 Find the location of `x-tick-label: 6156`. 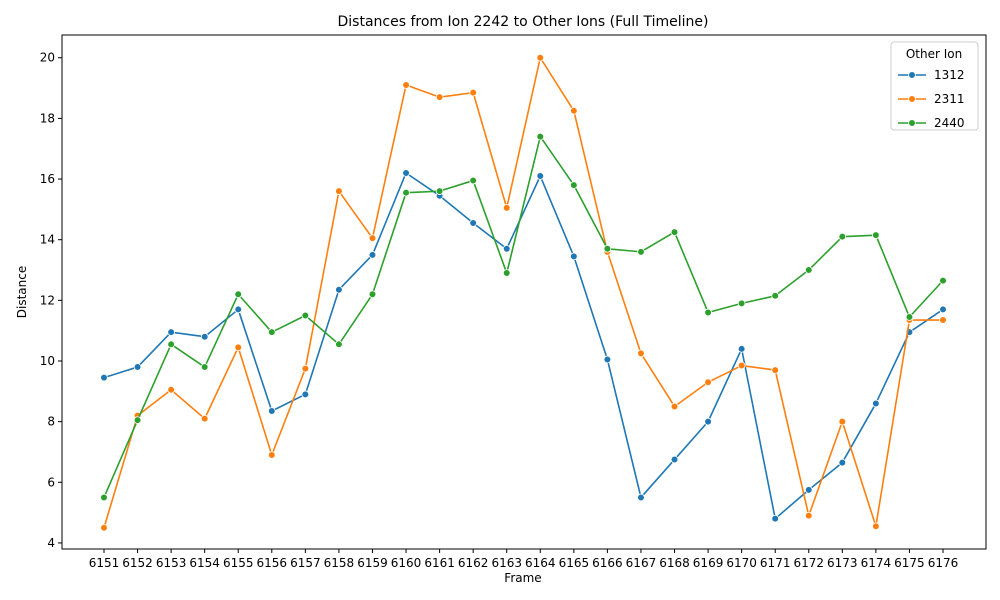

x-tick-label: 6156 is located at coordinates (272, 563).